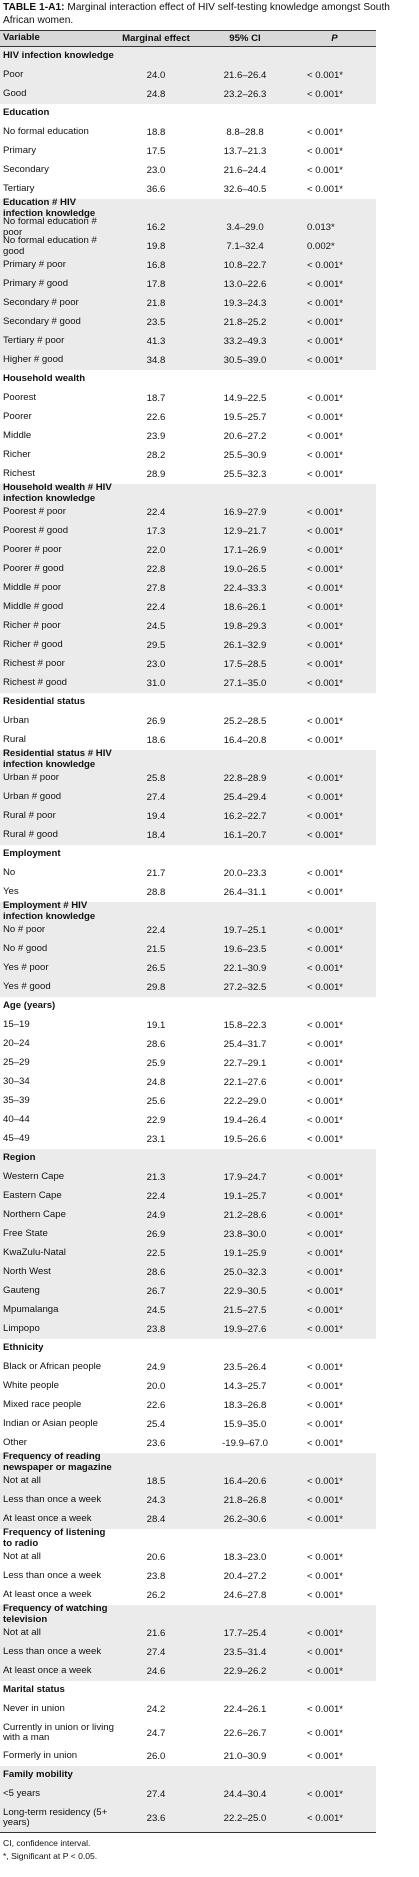  What do you see at coordinates (245, 1733) in the screenshot?
I see `cell: 22.6–26.7` at bounding box center [245, 1733].